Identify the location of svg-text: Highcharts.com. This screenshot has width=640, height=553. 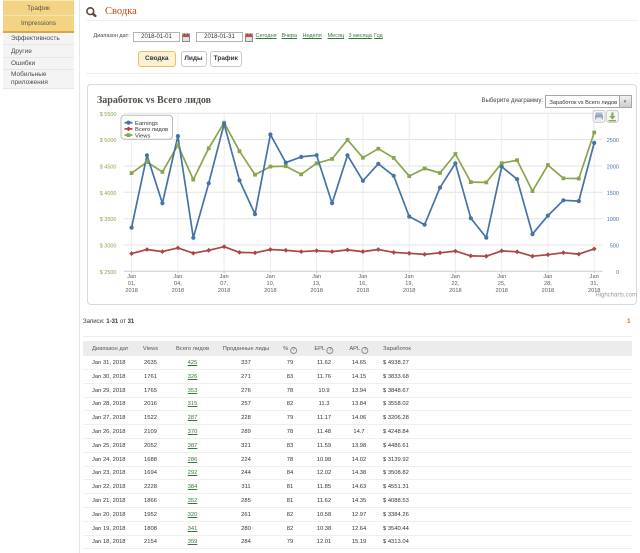
(616, 296).